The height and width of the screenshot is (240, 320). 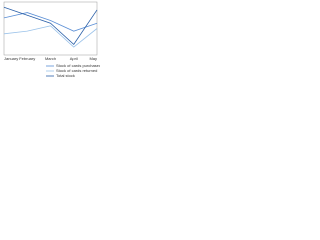 I want to click on plot-area, so click(x=50, y=28).